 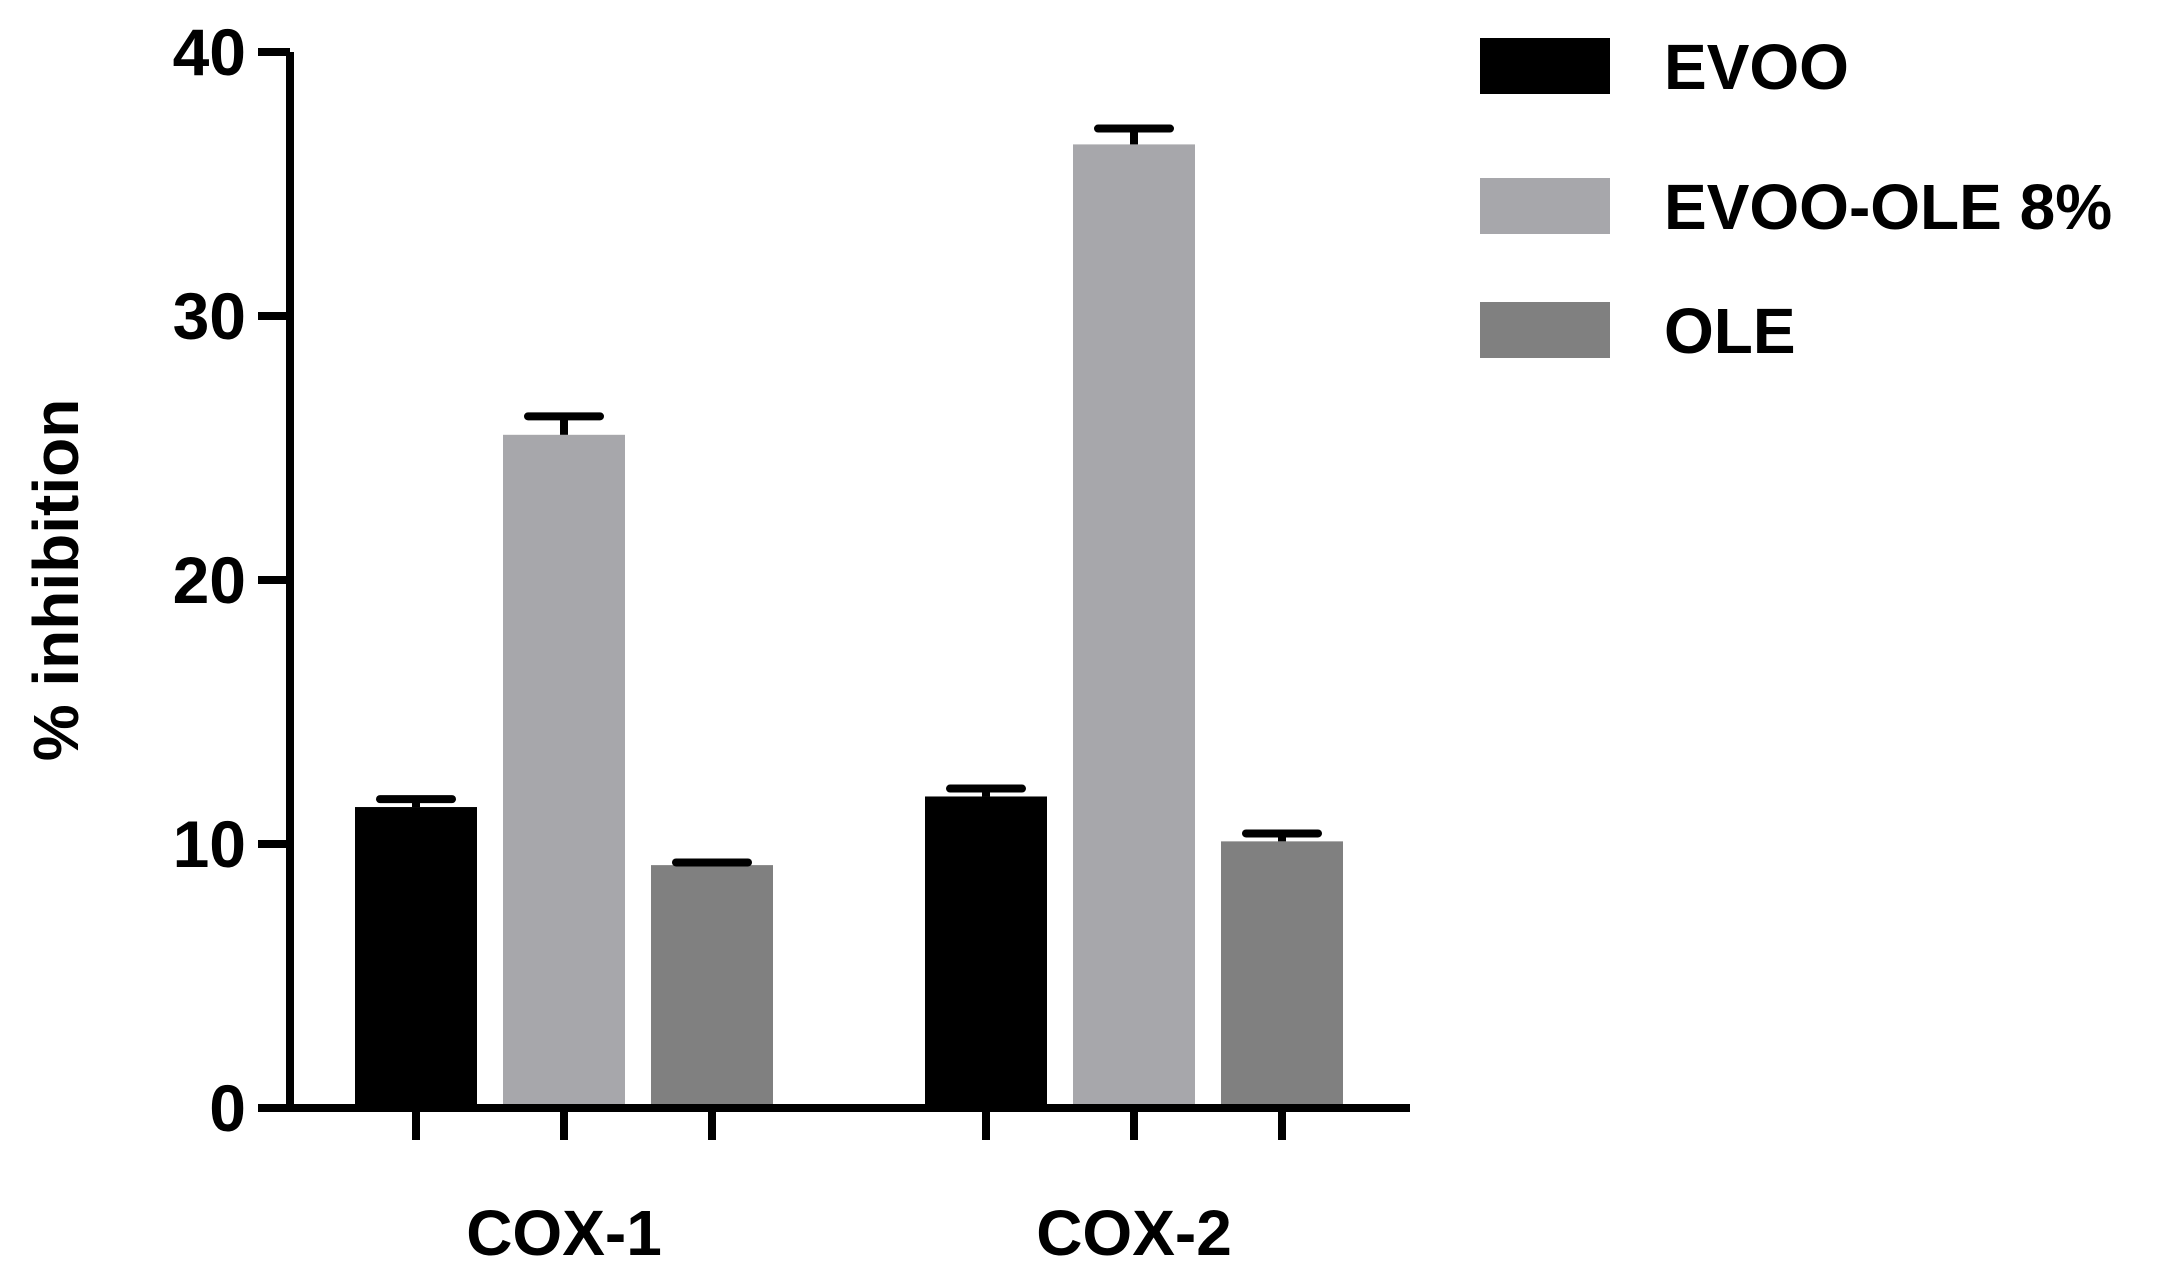 I want to click on y-tick-label: 20, so click(x=209, y=580).